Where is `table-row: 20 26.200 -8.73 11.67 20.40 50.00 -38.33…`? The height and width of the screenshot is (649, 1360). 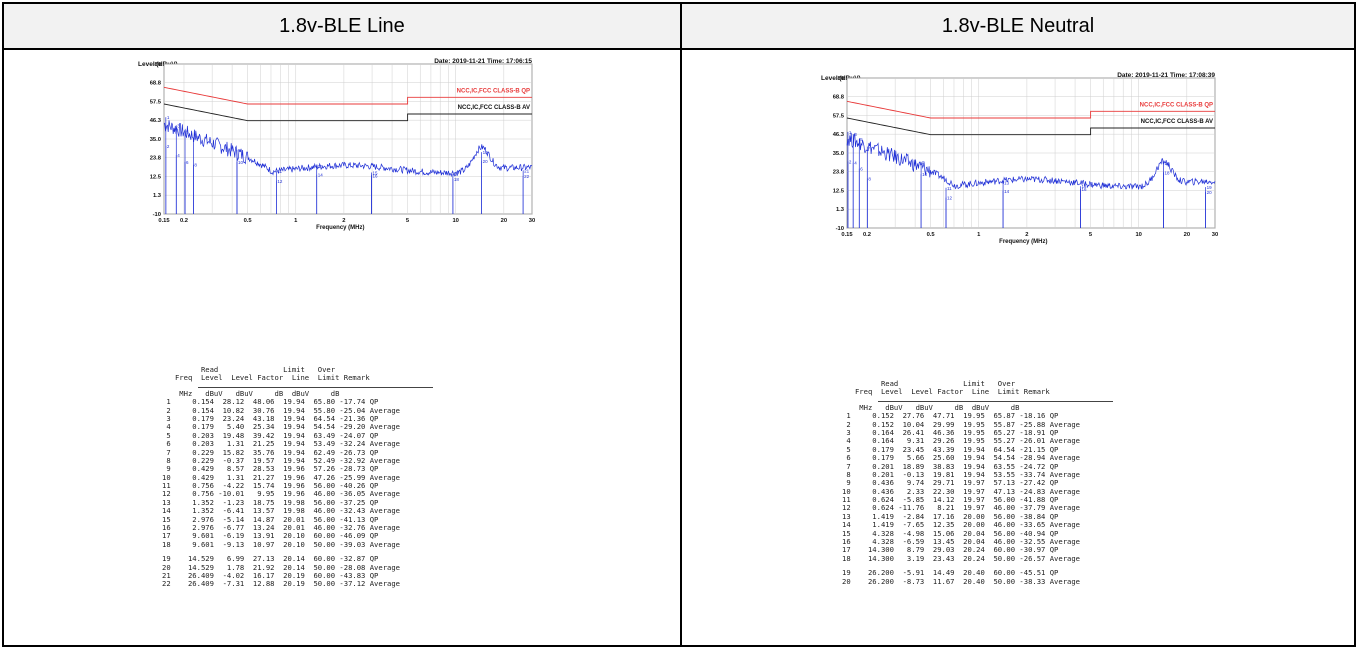
table-row: 20 26.200 -8.73 11.67 20.40 50.00 -38.33… is located at coordinates (961, 581).